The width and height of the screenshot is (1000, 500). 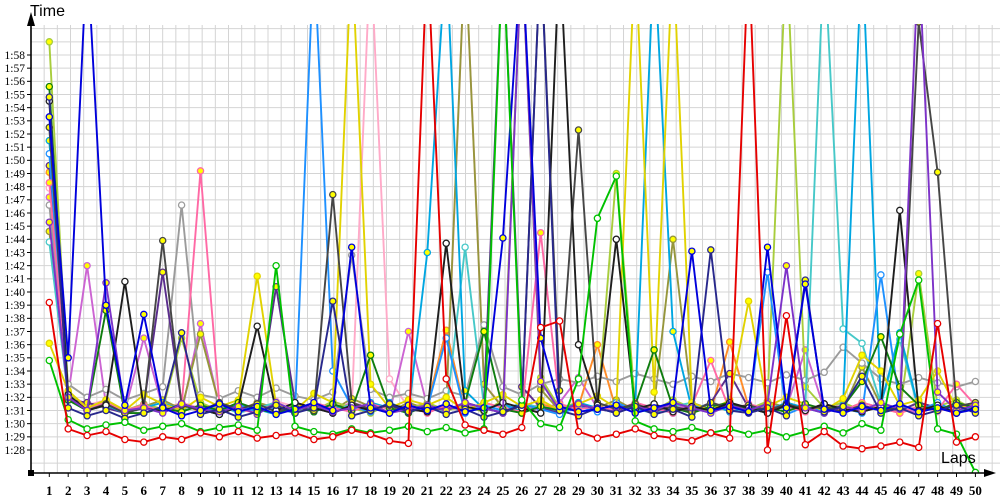 I want to click on x-tick-label: 32, so click(x=635, y=490).